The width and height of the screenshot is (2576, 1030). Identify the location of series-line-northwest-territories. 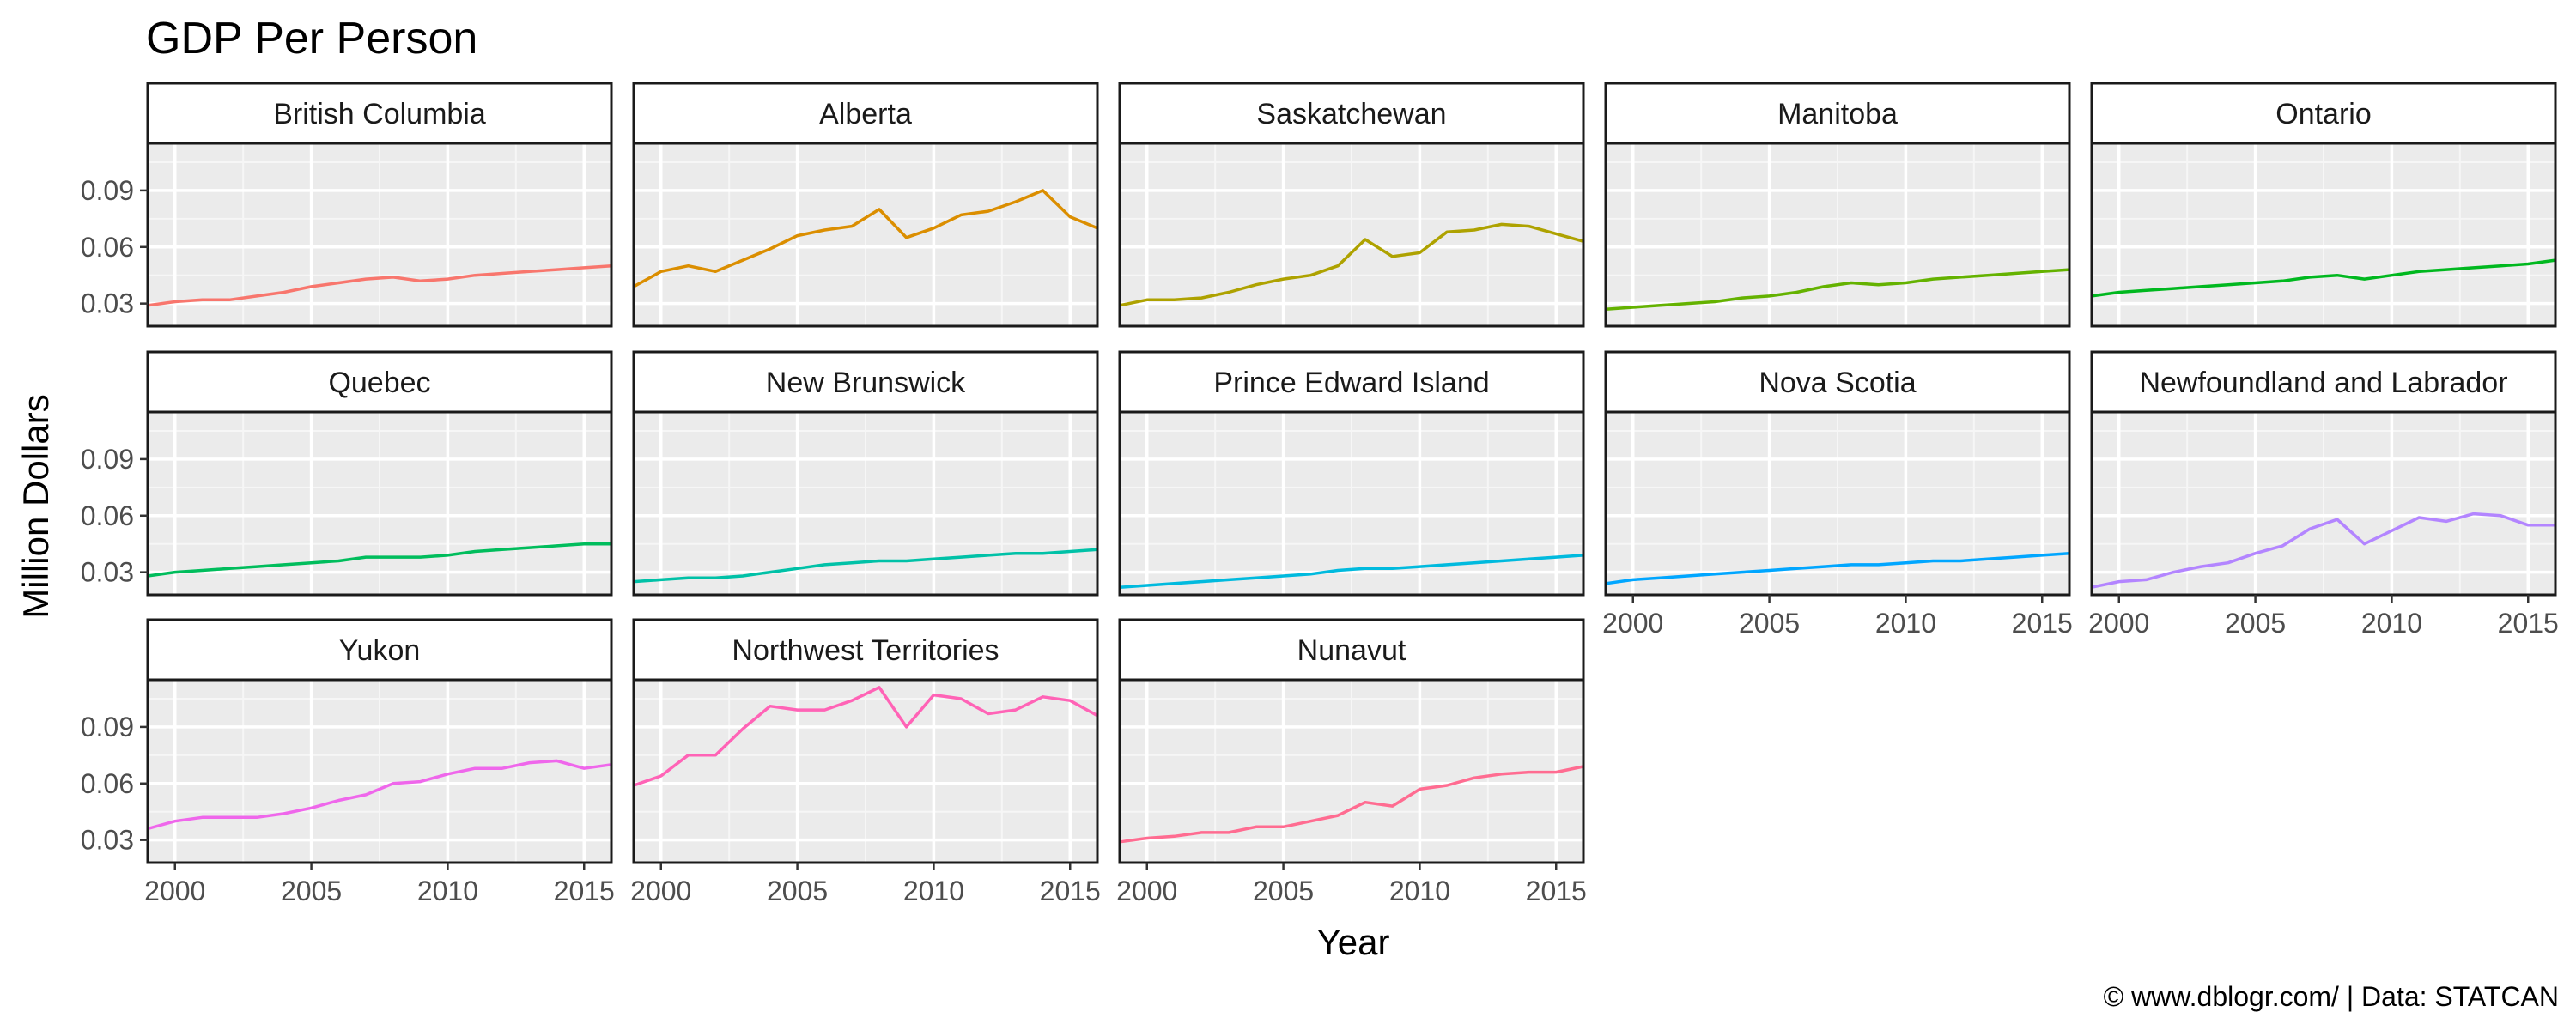
(865, 736).